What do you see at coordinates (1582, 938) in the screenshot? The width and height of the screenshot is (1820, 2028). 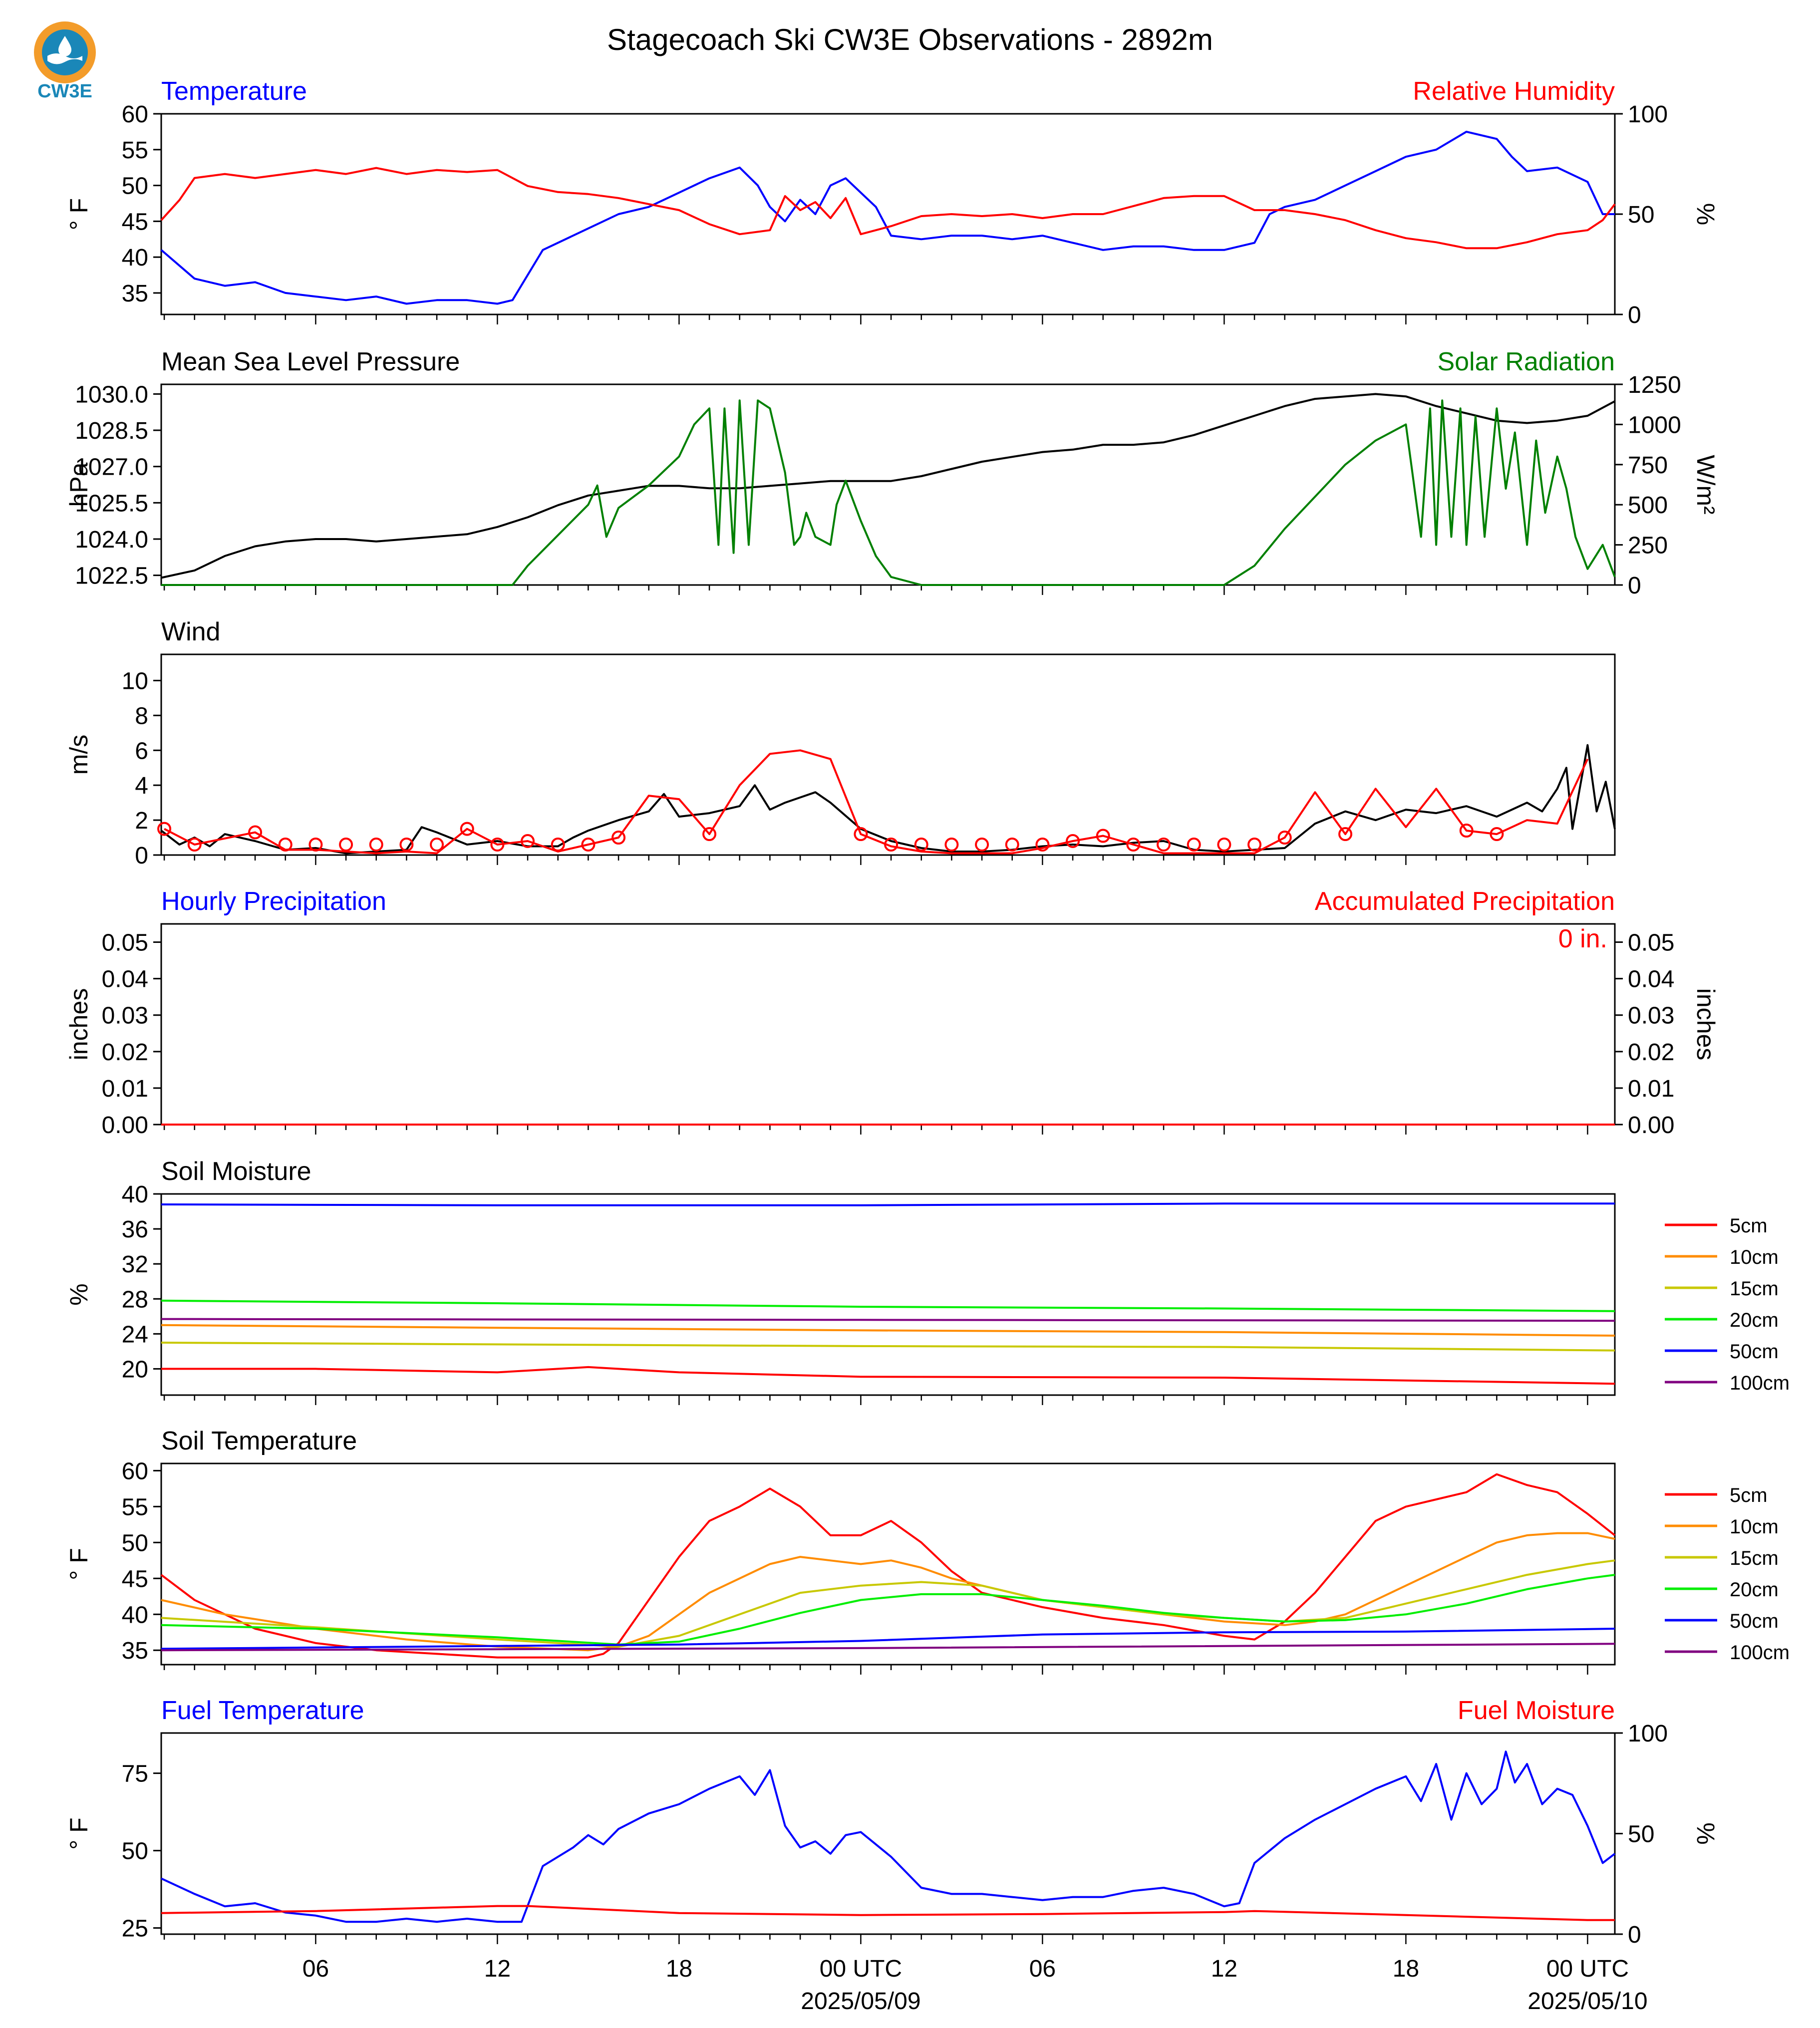 I see `accumulated-total-label: 0 in.` at bounding box center [1582, 938].